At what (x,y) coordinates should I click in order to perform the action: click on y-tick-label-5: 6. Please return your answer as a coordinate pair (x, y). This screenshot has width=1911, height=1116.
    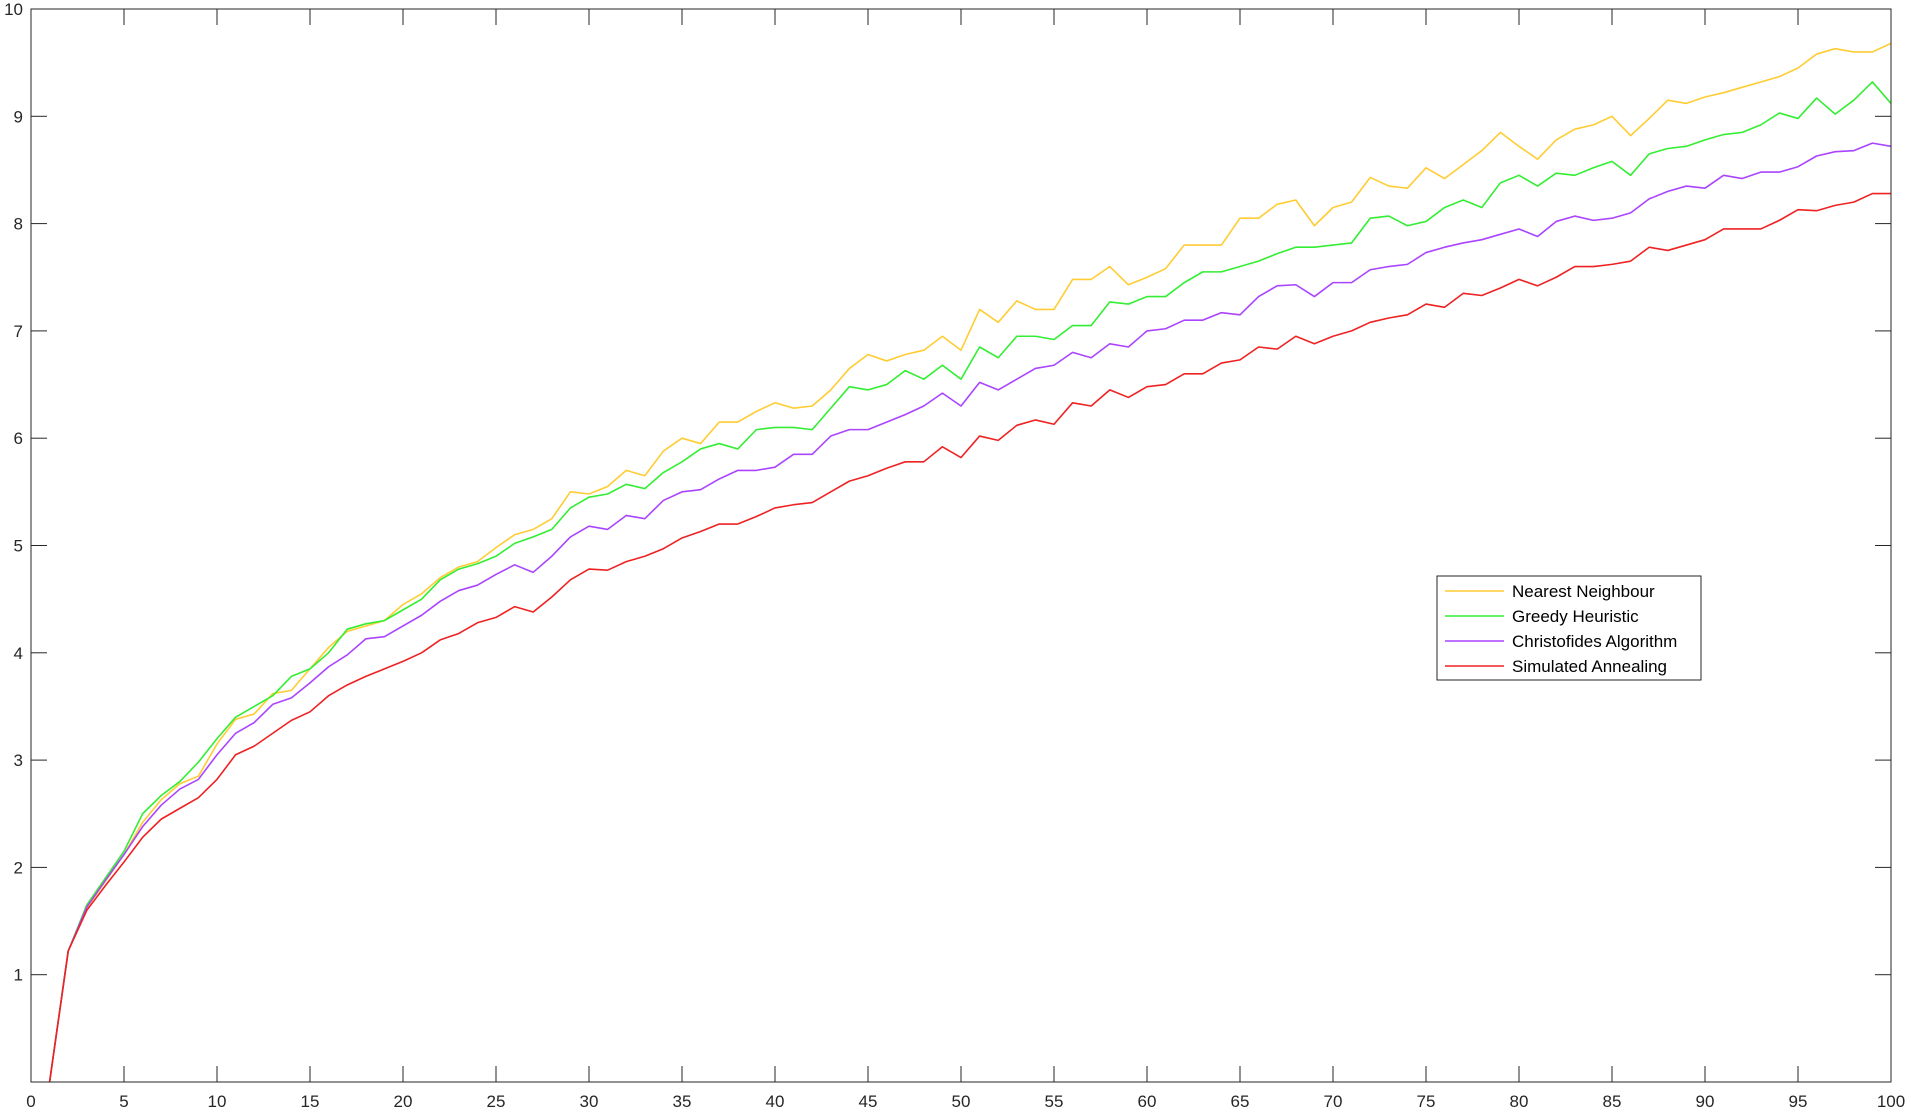
    Looking at the image, I should click on (18, 438).